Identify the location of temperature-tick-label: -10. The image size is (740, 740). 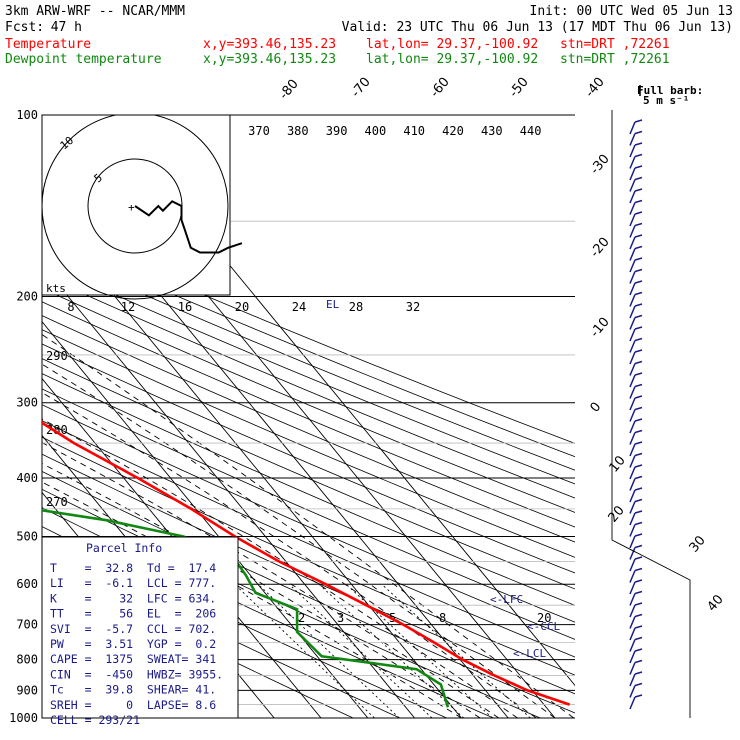
(600, 328).